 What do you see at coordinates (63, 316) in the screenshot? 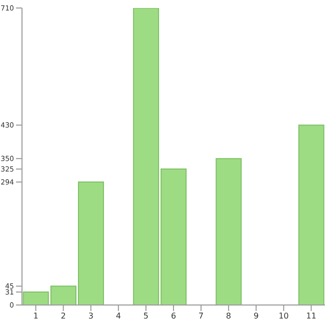
I see `x-tick-label: 2` at bounding box center [63, 316].